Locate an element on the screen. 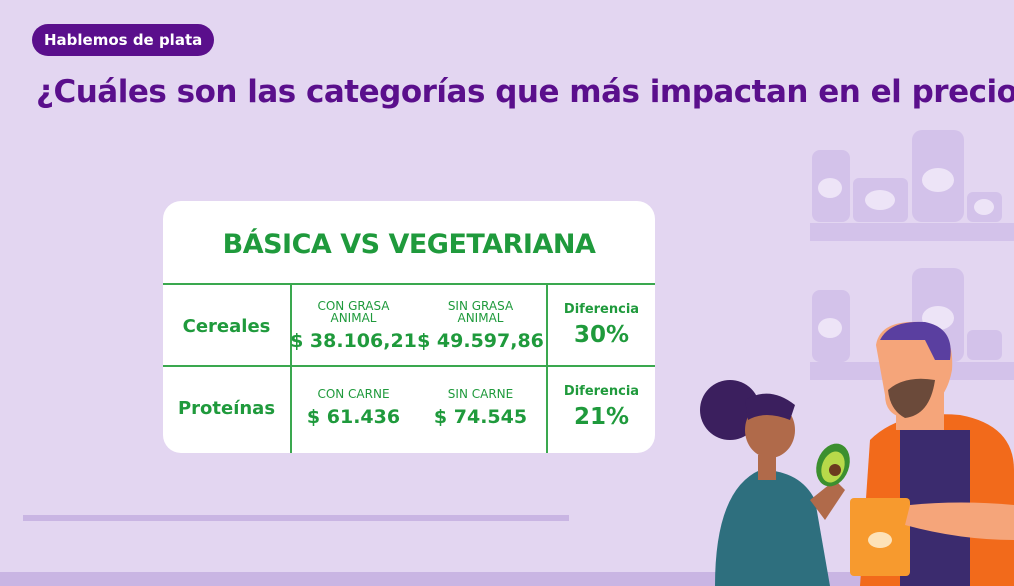  difference-cell: Diferencia 21% is located at coordinates (601, 408).